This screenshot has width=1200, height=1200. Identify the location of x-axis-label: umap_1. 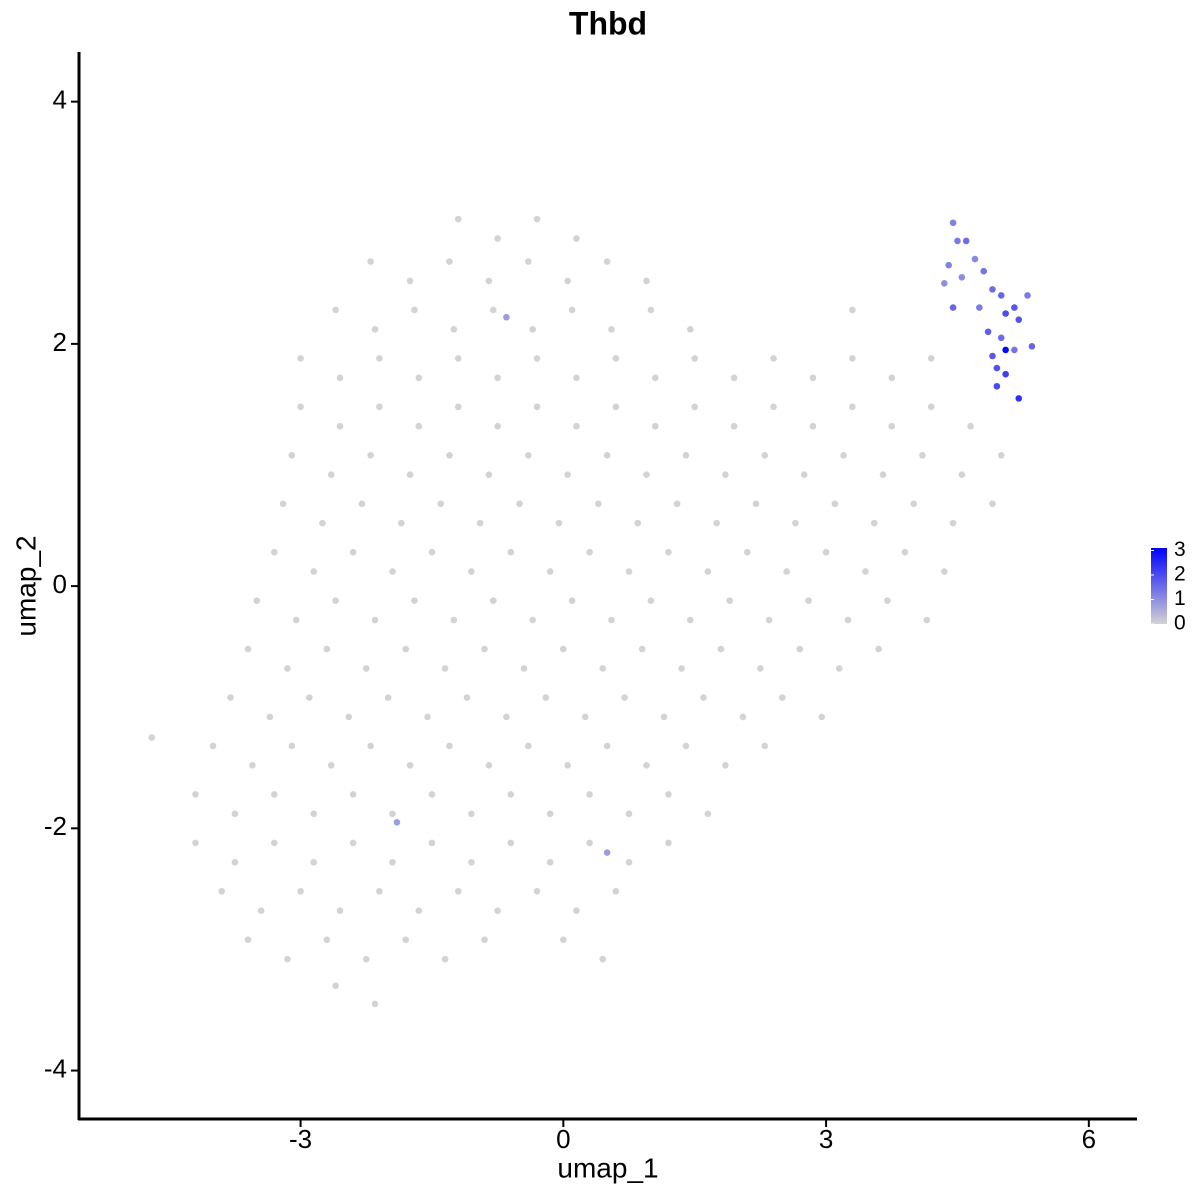
(607, 1167).